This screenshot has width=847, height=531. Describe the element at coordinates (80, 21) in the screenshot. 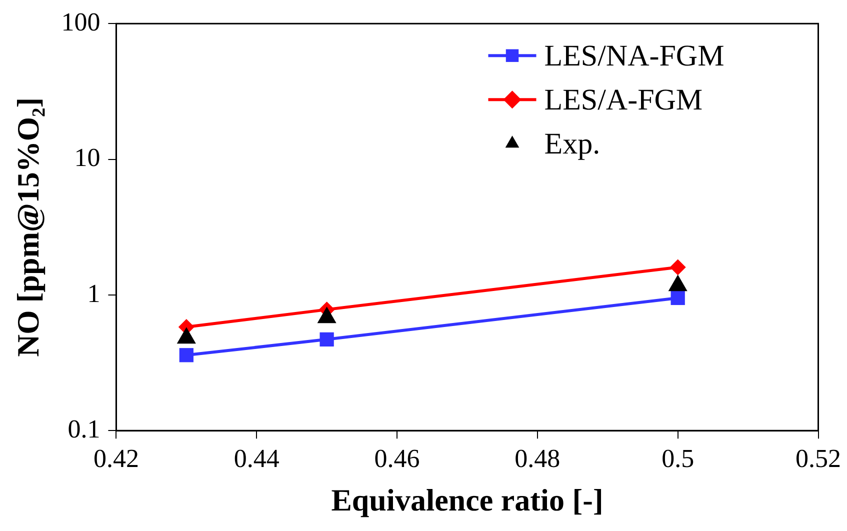

I see `y-tick-label: 100` at that location.